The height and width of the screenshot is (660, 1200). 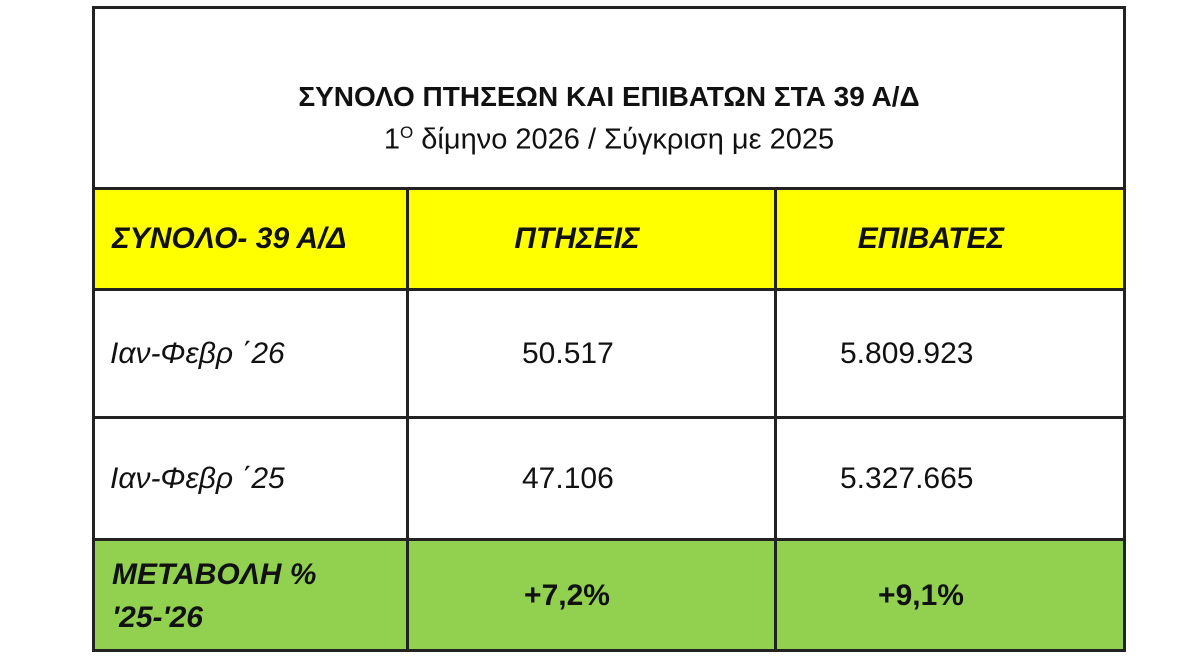 I want to click on title: ΣΥΝΟΛΟ ΠΤΗΣΕΩΝ ΚΑΙ ΕΠΙΒΑΤΩΝ ΣΤΑ 39 Α/Δ, so click(x=609, y=96).